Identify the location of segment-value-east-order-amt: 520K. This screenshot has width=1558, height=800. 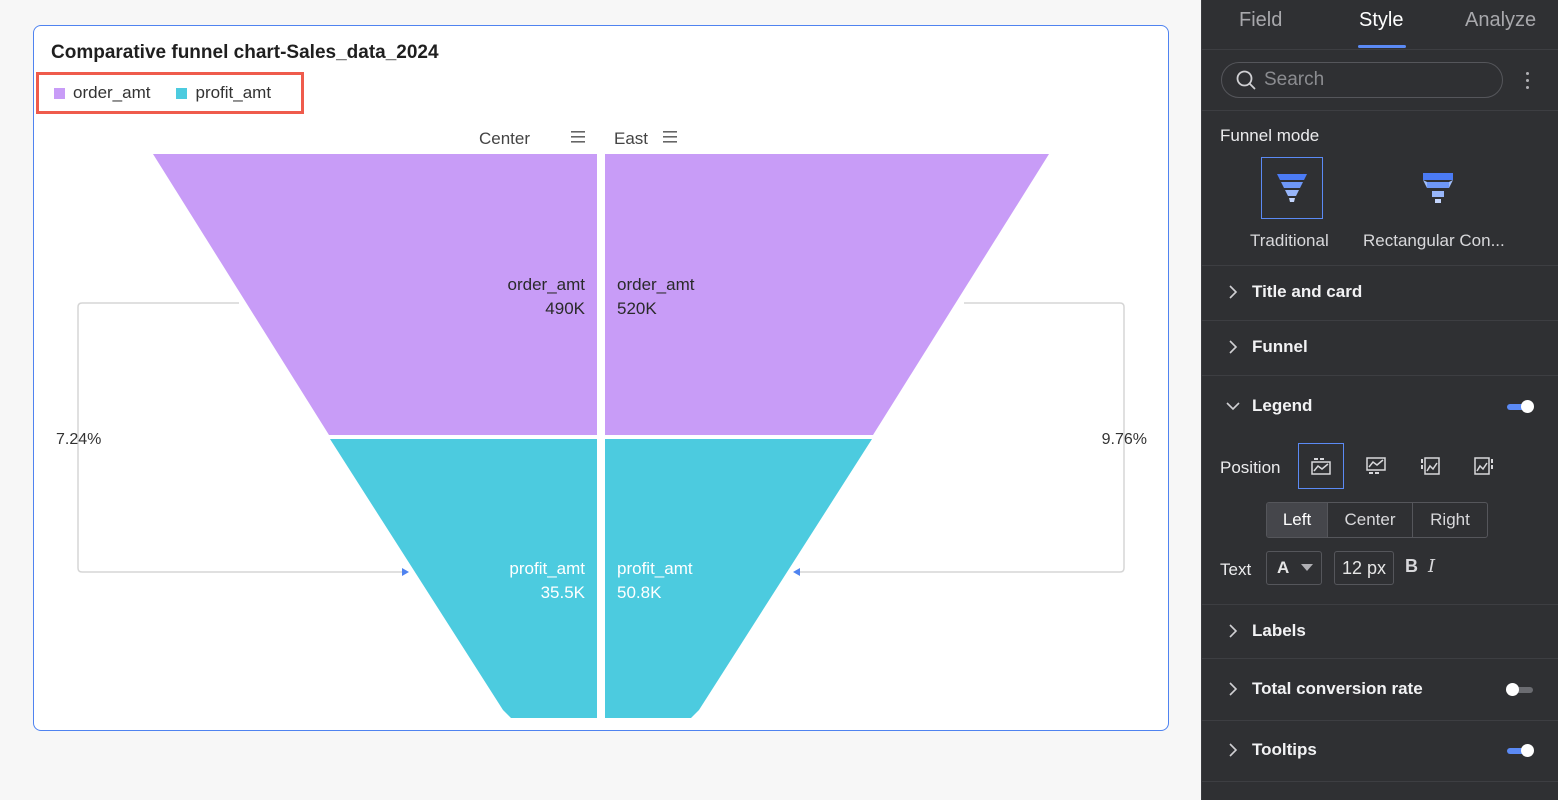
(637, 308).